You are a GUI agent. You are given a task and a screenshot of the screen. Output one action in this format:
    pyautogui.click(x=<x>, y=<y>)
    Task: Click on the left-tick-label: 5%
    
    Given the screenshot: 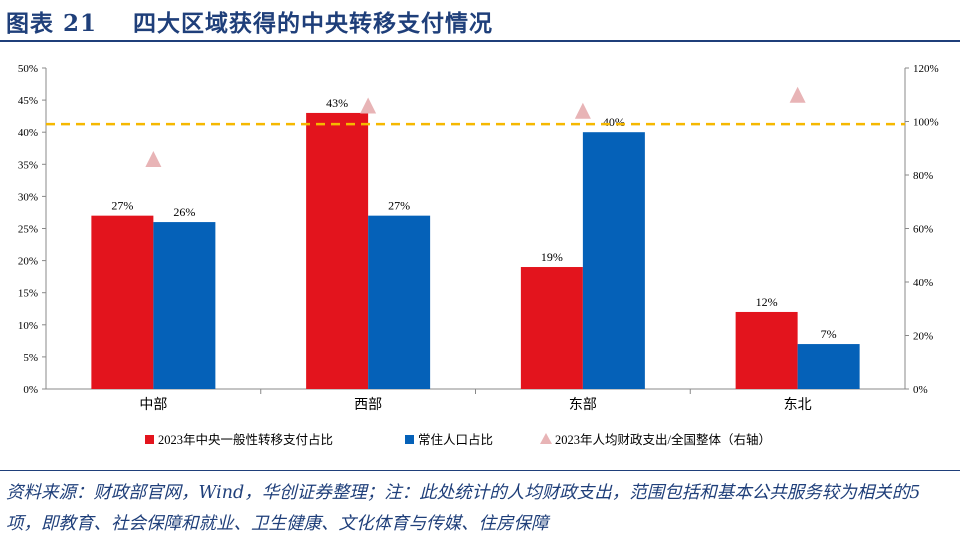 What is the action you would take?
    pyautogui.click(x=30, y=358)
    